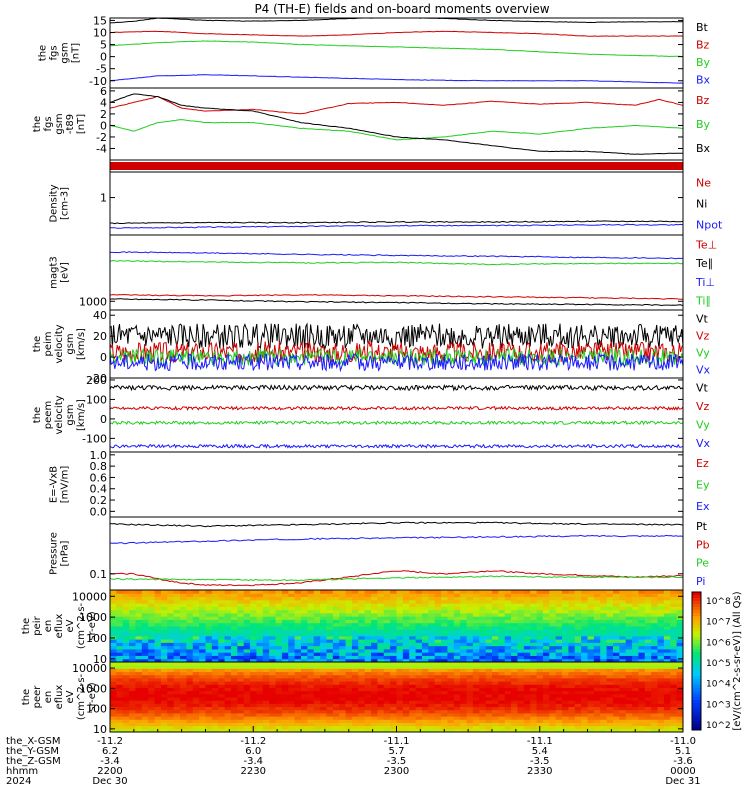 The image size is (750, 804). Describe the element at coordinates (396, 33) in the screenshot. I see `series-line-Bz` at that location.